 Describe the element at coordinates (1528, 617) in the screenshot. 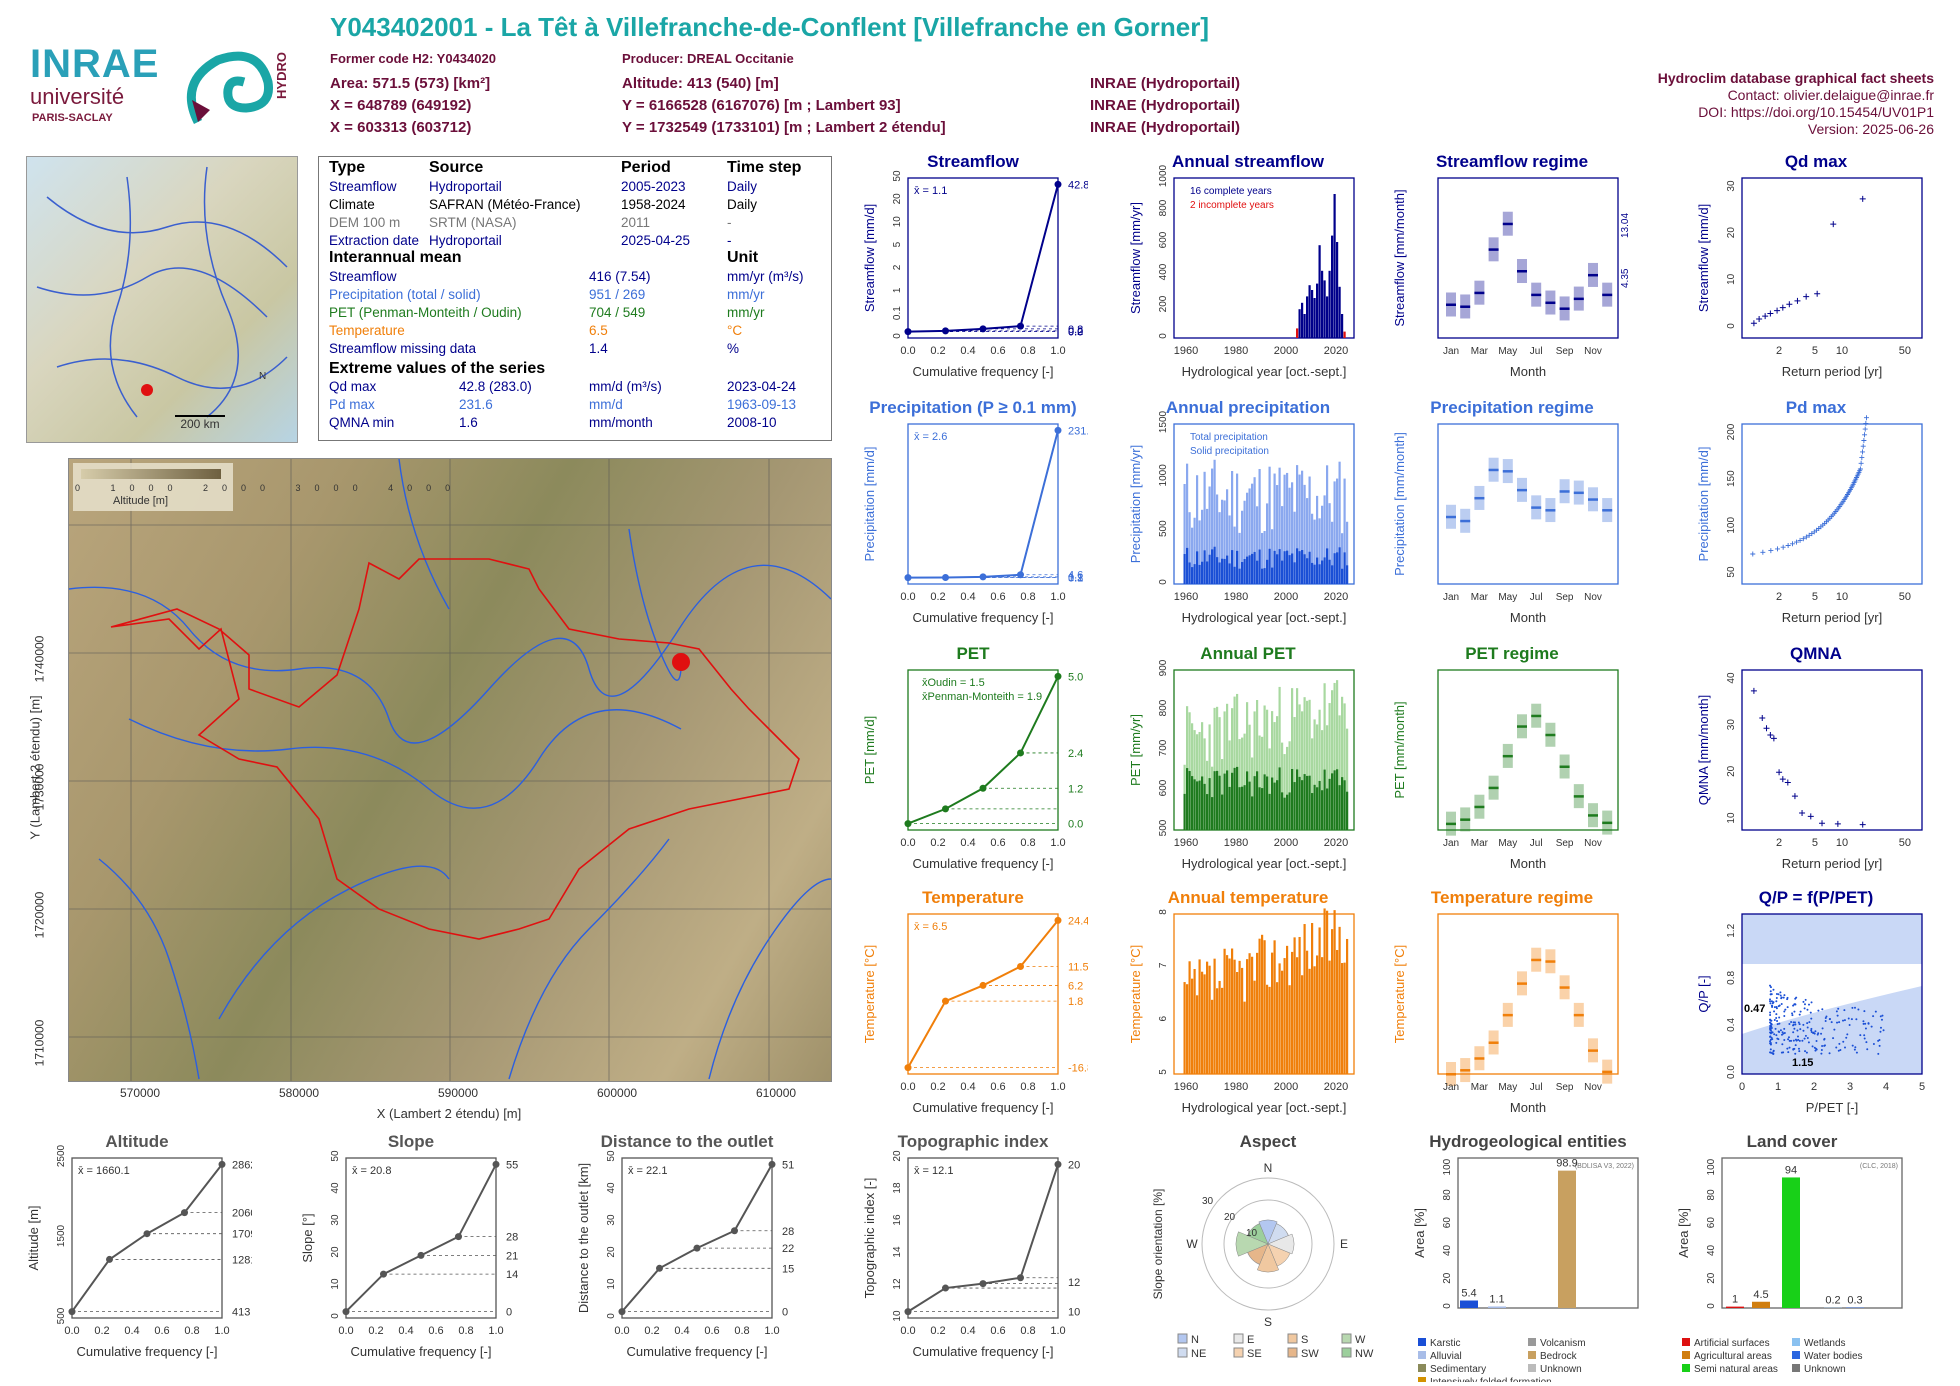

I see `x-axis-label: Month` at that location.